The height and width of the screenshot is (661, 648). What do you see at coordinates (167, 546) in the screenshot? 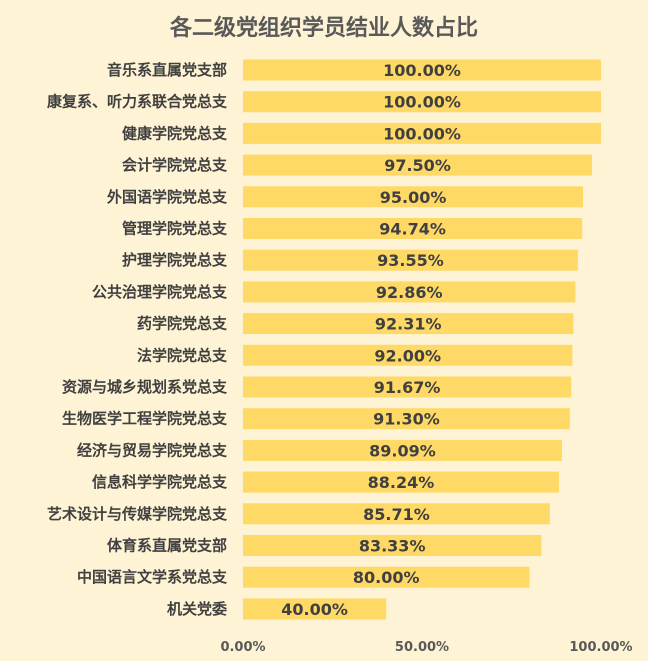
I see `category-label: 体育系直属党支部` at bounding box center [167, 546].